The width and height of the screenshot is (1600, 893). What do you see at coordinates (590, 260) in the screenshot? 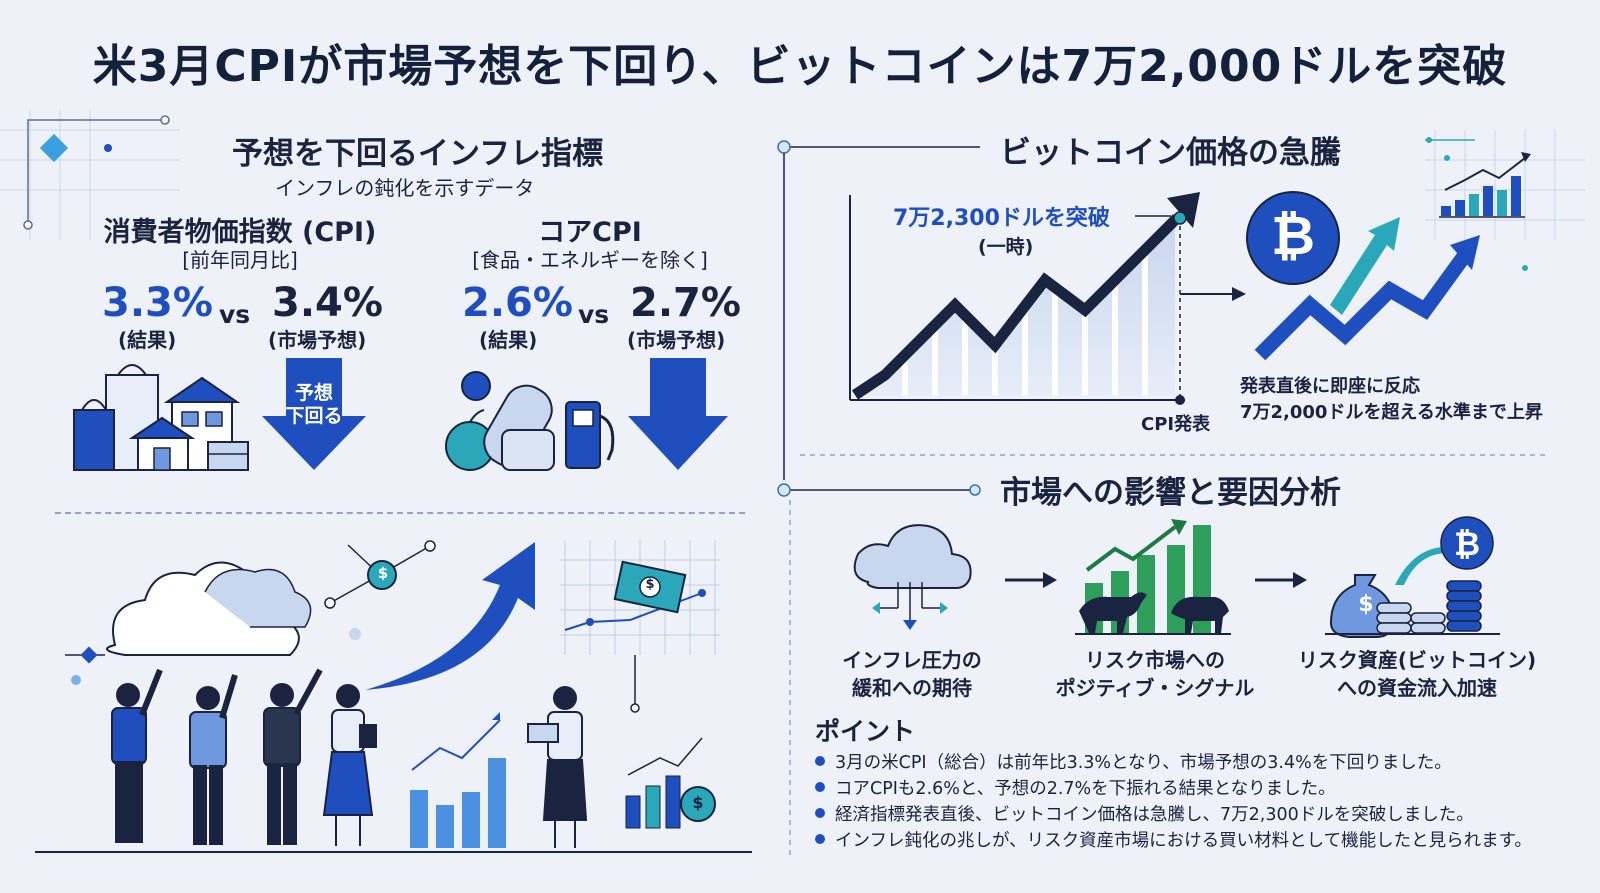
I see `core-cpi-bracket: [食品・エネルギーを除く]` at bounding box center [590, 260].